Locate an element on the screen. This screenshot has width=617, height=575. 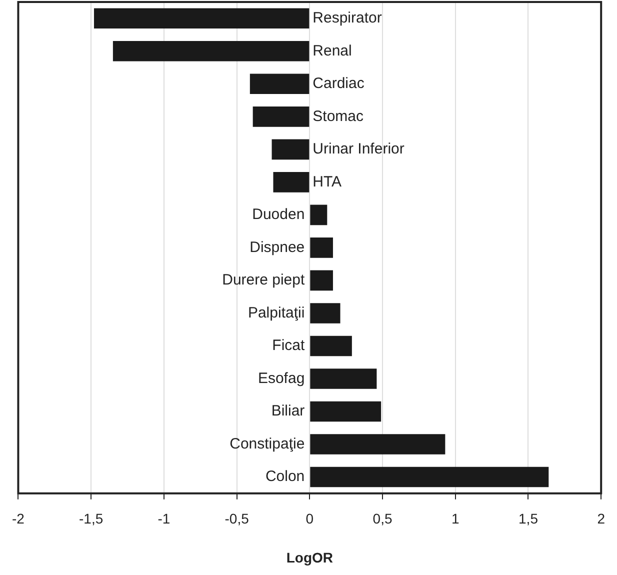
x-tick-label: 2 is located at coordinates (601, 518).